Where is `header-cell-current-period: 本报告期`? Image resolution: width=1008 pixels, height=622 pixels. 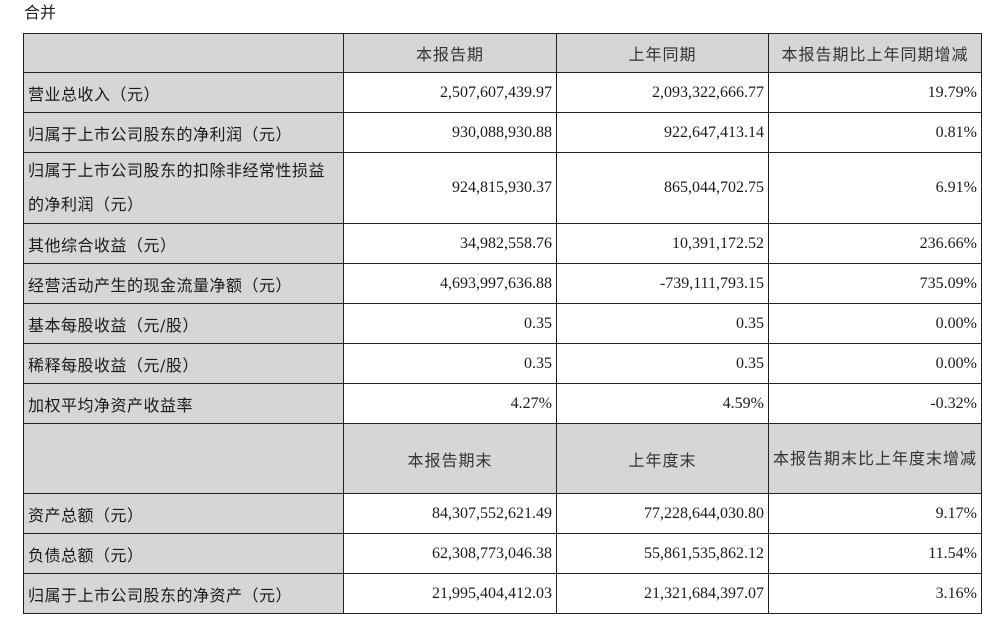
header-cell-current-period: 本报告期 is located at coordinates (450, 53).